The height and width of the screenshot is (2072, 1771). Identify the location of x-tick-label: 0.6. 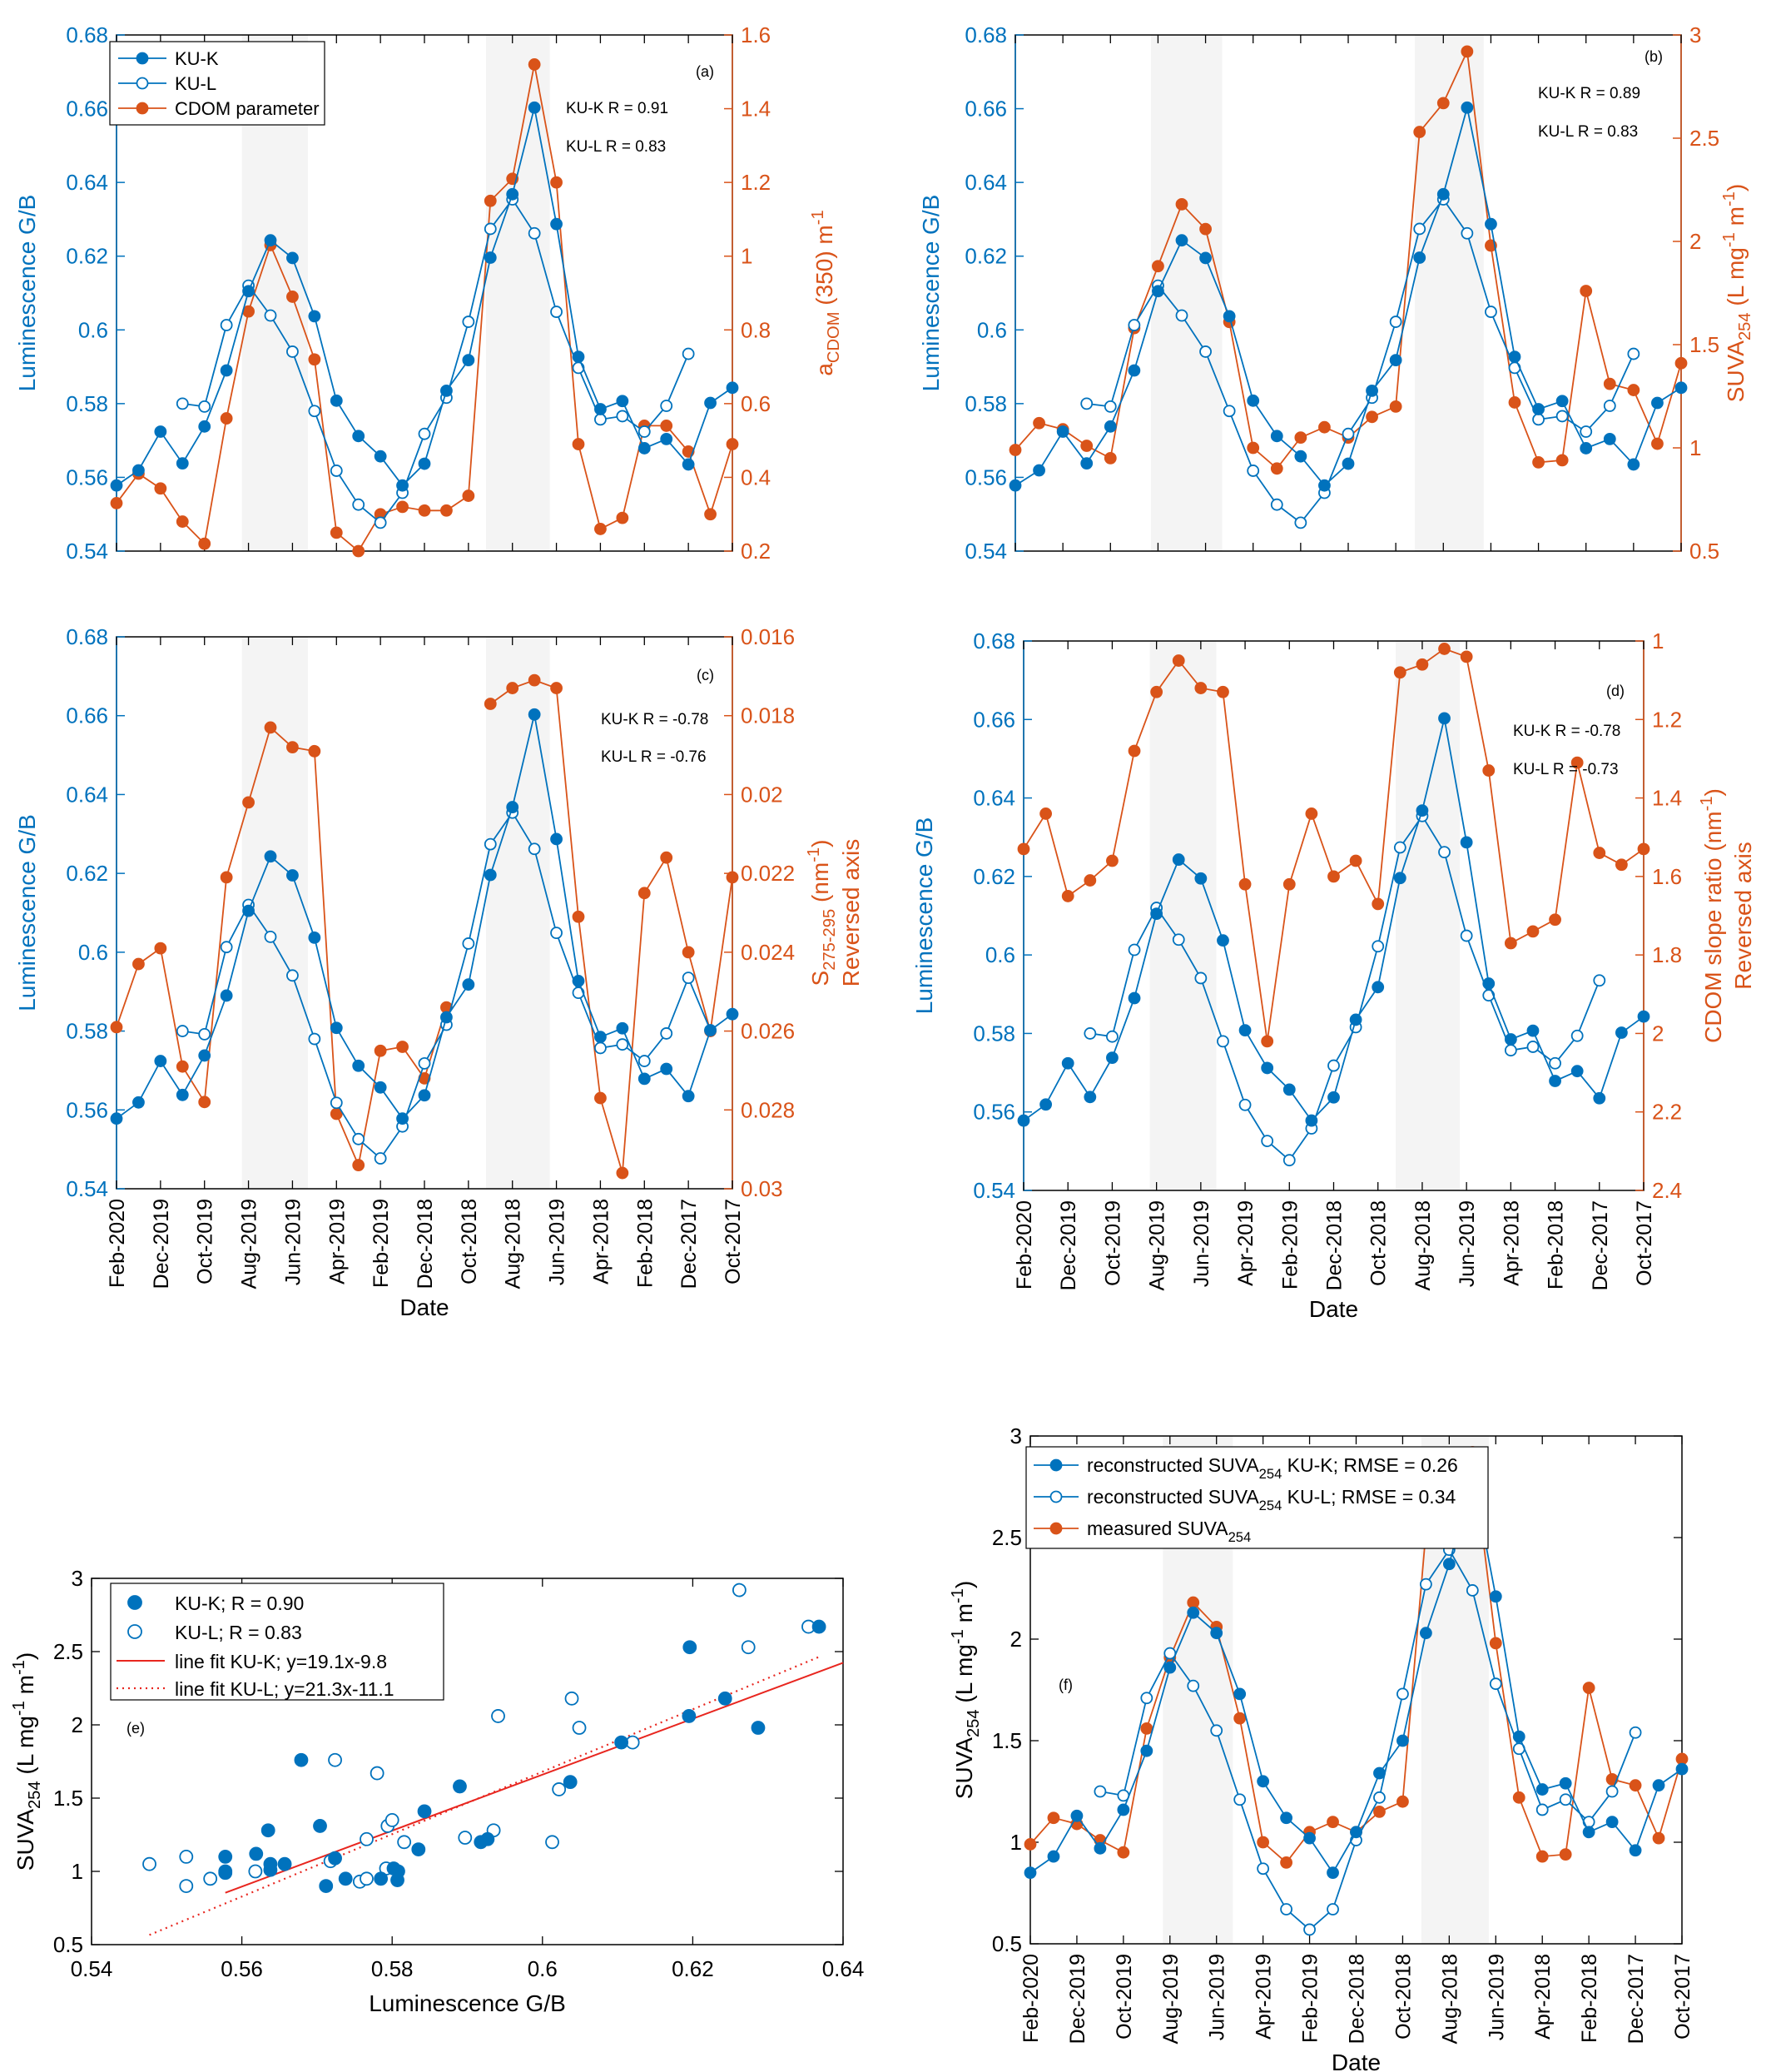
(543, 1968).